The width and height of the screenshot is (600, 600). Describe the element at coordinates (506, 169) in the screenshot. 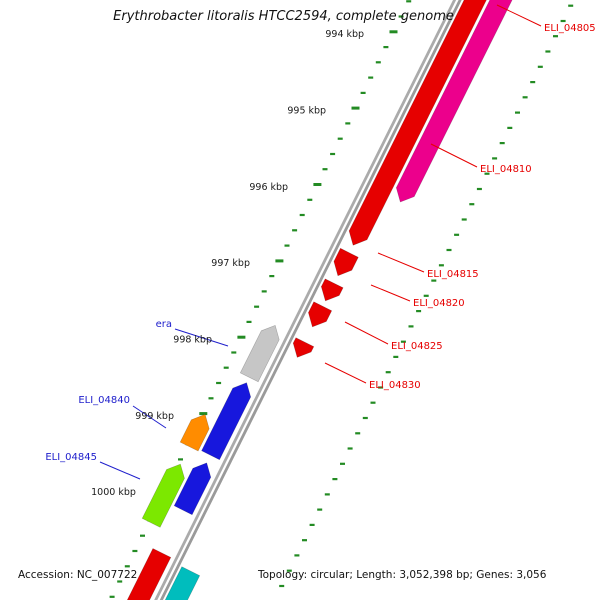

I see `gene-label-ELI_04810: ELI_04810` at that location.